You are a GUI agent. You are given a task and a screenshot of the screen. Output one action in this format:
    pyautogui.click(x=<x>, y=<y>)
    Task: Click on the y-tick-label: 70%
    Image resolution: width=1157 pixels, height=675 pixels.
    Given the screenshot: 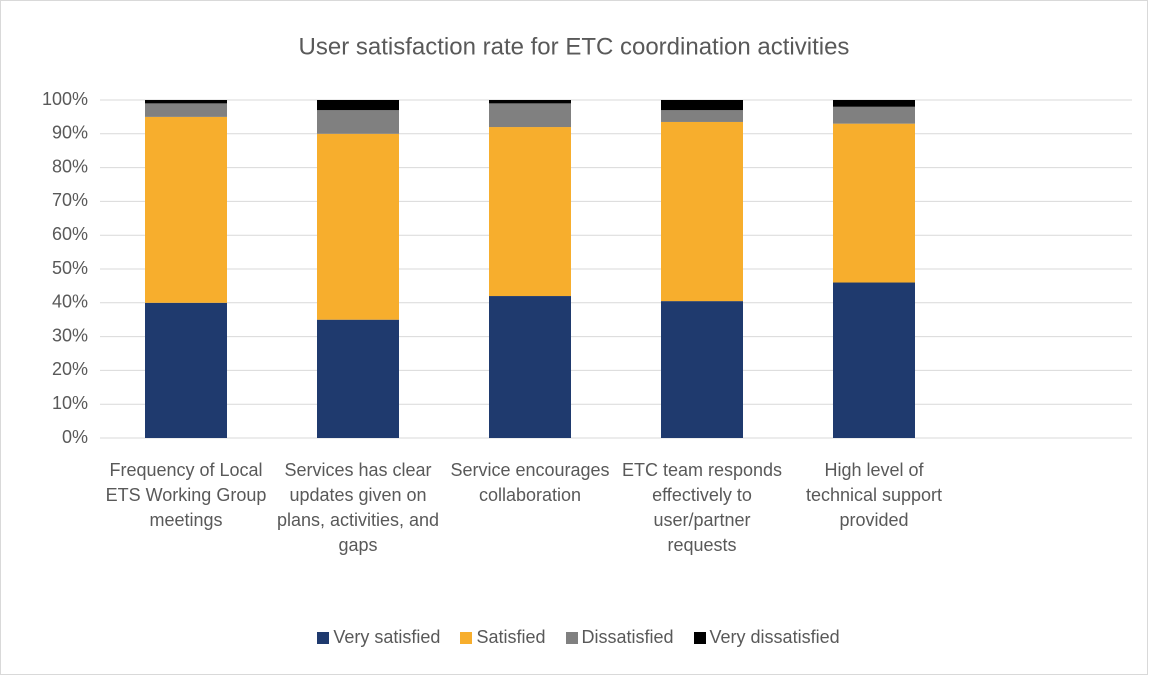 What is the action you would take?
    pyautogui.click(x=70, y=200)
    